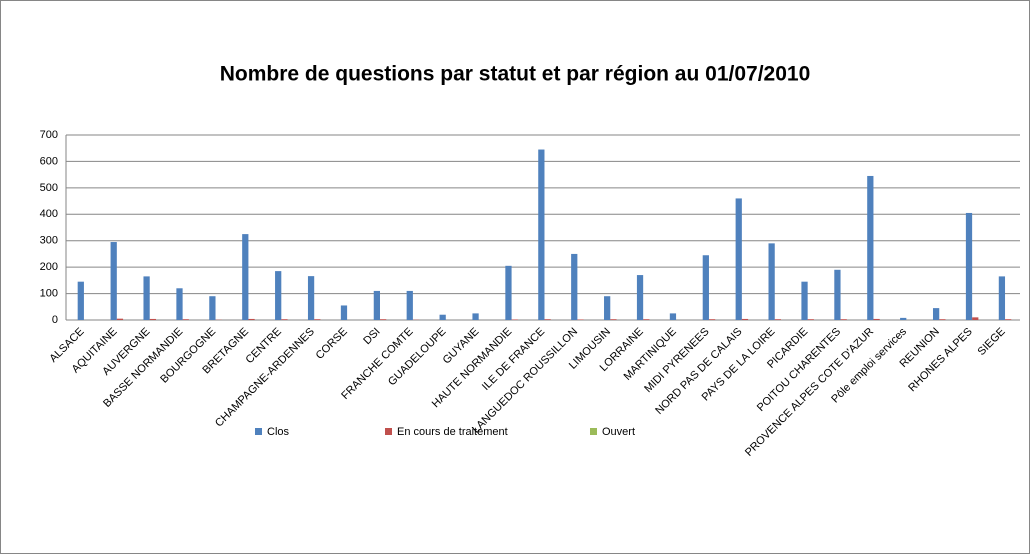 The height and width of the screenshot is (554, 1030). Describe the element at coordinates (49, 161) in the screenshot. I see `y-tick-label: 600` at that location.